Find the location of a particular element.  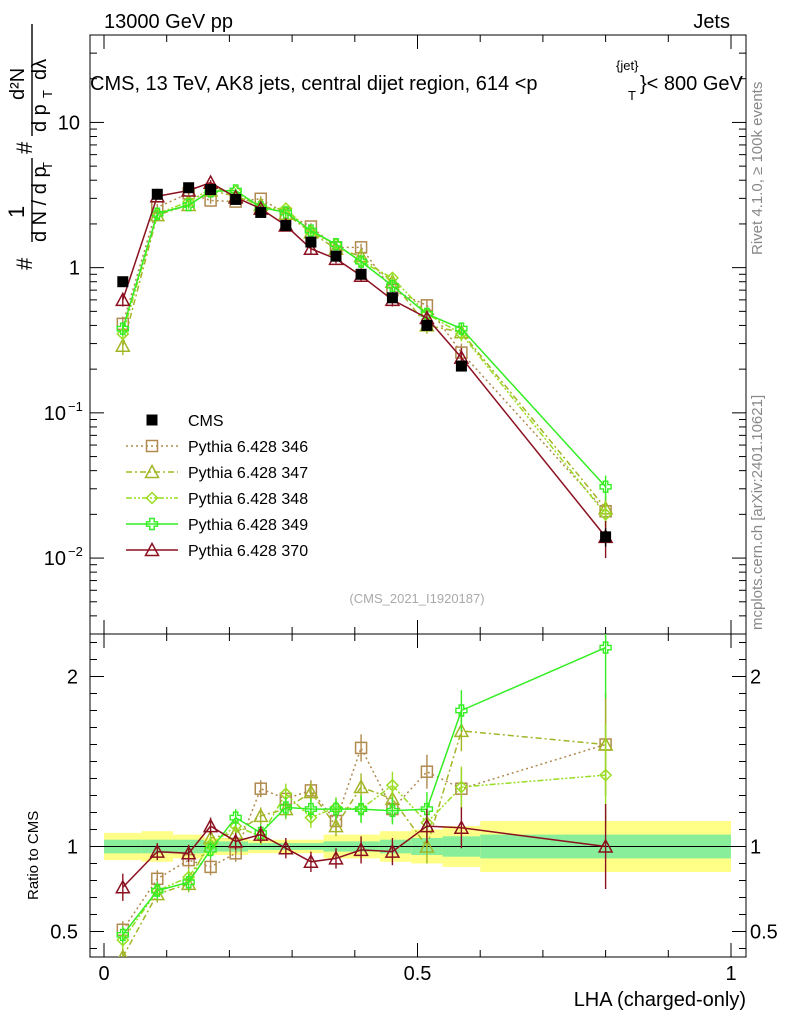

legend-item-cms: CMS is located at coordinates (185, 421).